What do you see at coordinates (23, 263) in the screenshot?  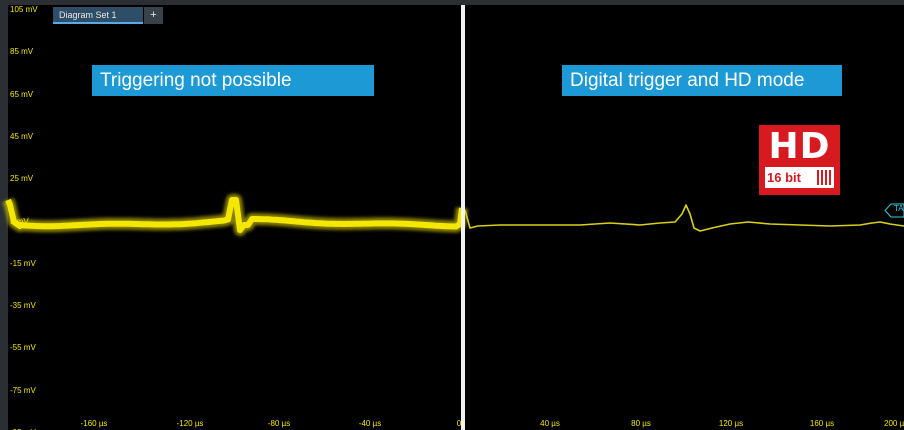 I see `y-axis-label: -15 mV` at bounding box center [23, 263].